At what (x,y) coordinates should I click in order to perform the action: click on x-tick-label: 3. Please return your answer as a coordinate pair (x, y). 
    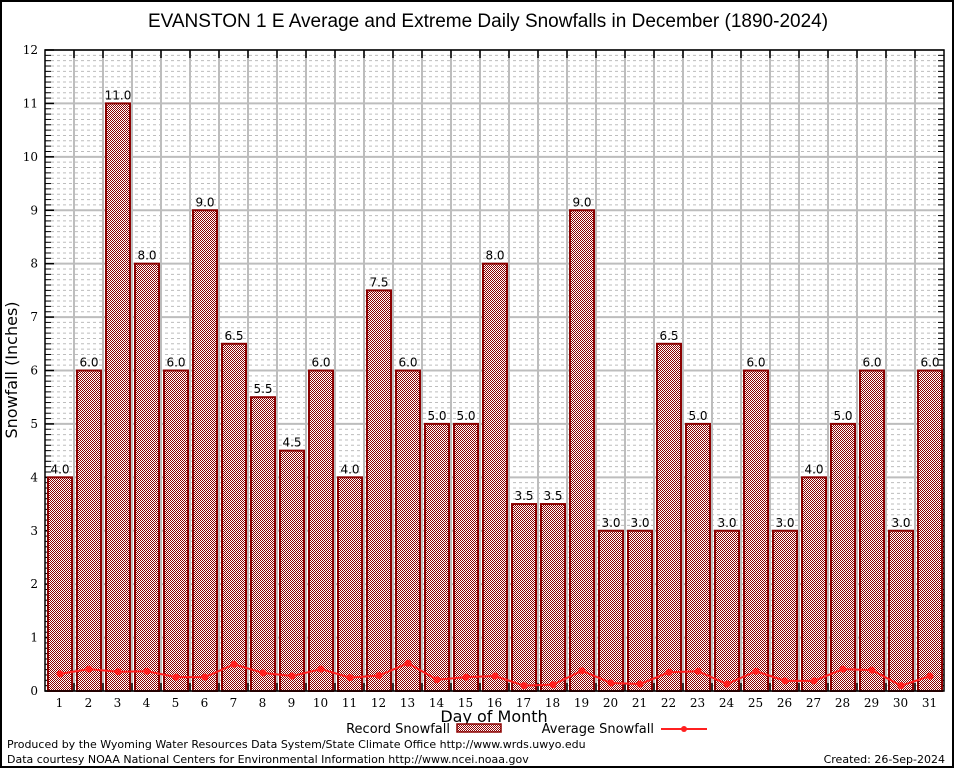
    Looking at the image, I should click on (118, 703).